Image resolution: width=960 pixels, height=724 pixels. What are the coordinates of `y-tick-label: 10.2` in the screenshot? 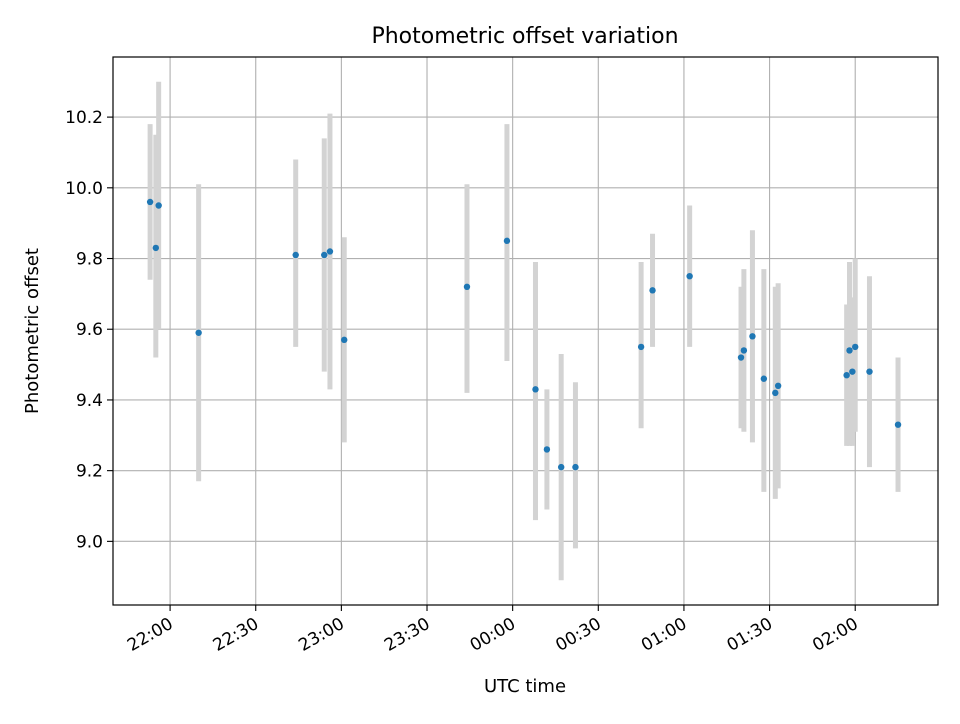 It's located at (84, 118).